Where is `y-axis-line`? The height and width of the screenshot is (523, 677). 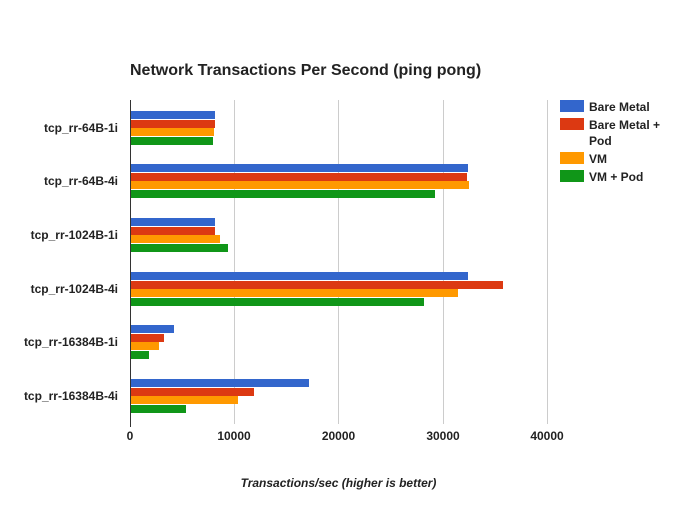 y-axis-line is located at coordinates (130, 263).